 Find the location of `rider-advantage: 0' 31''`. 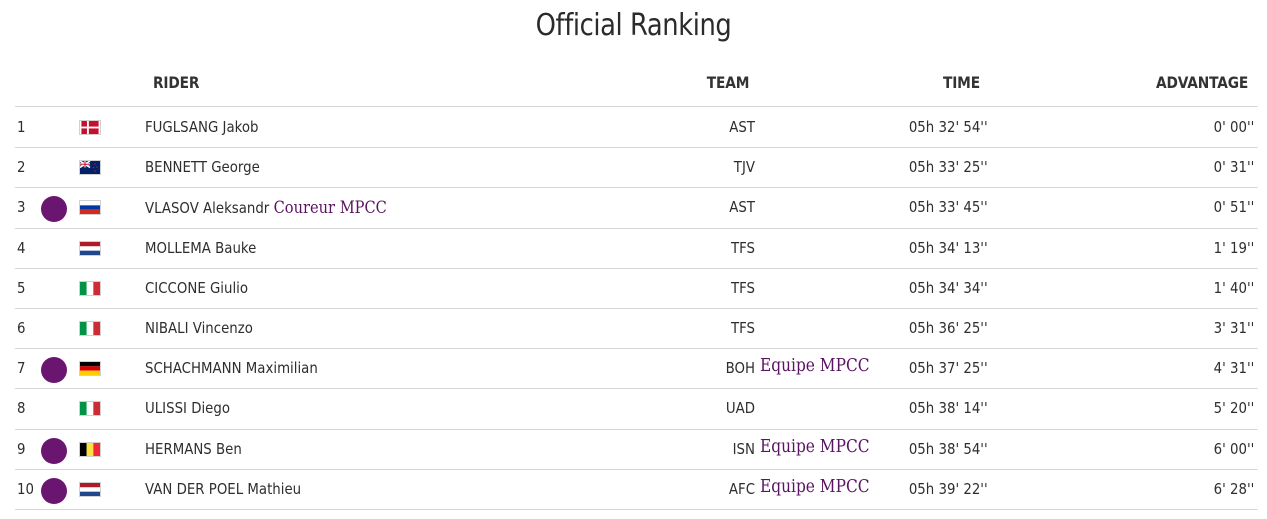

rider-advantage: 0' 31'' is located at coordinates (1233, 167).